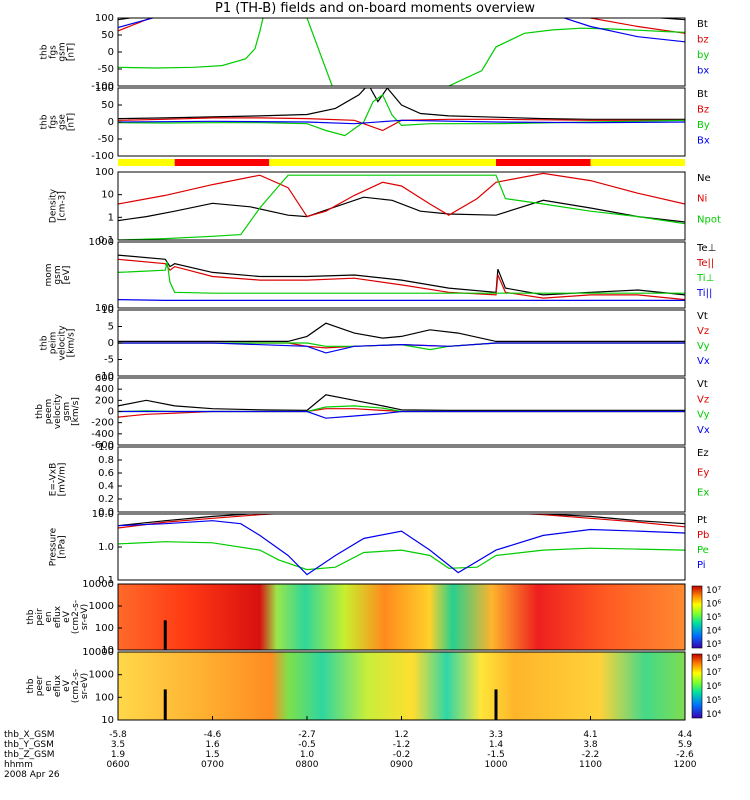  I want to click on legend-entry: Te⊥, so click(706, 248).